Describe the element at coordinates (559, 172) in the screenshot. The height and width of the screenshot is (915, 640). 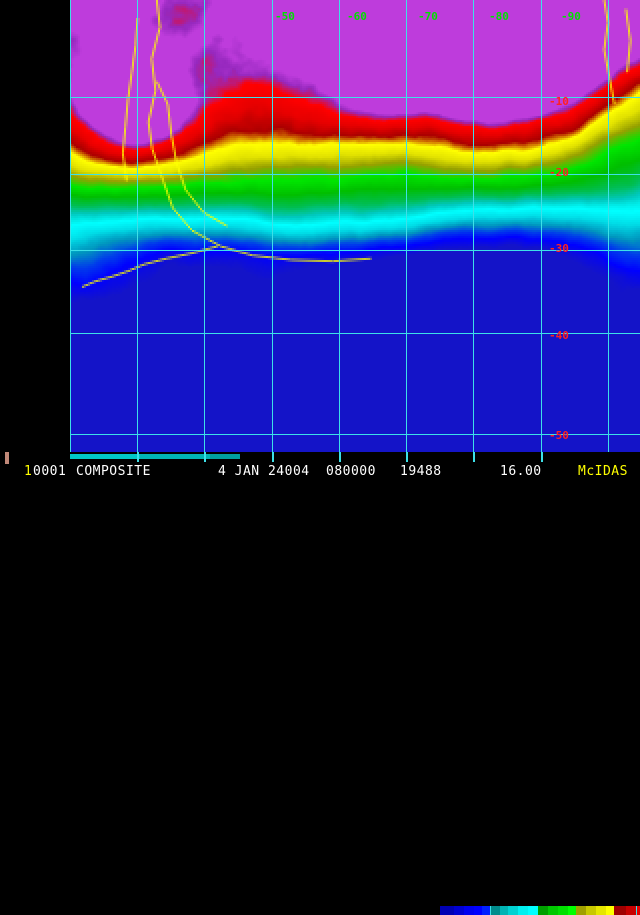
I see `grid-label-latitude-1: -20` at that location.